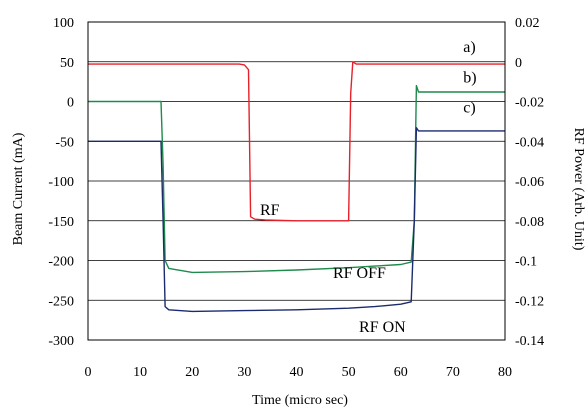  What do you see at coordinates (505, 372) in the screenshot?
I see `x-tick-label: 80` at bounding box center [505, 372].